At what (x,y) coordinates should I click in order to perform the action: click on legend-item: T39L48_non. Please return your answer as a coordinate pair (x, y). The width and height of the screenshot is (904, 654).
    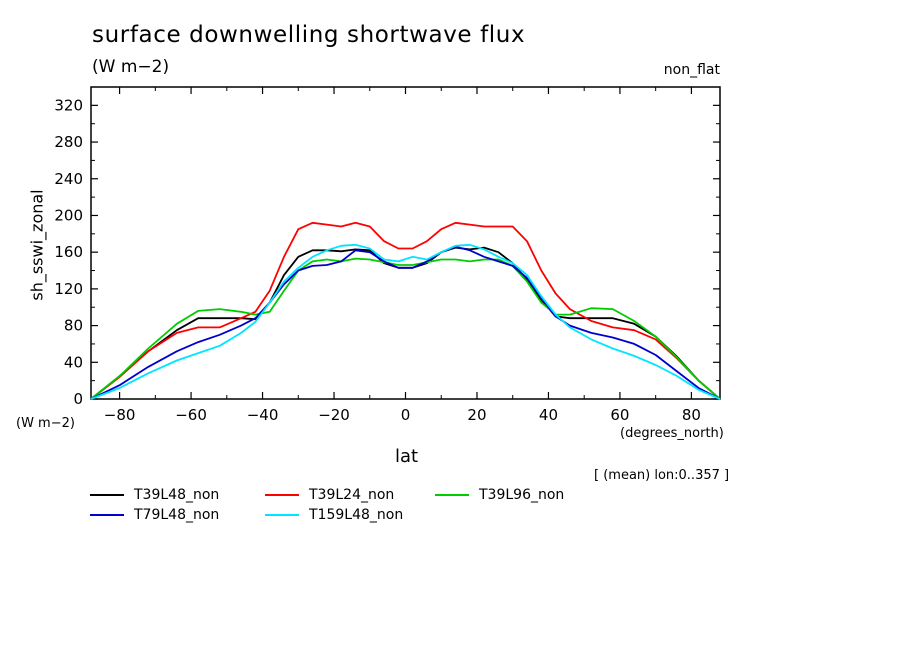
    Looking at the image, I should click on (154, 495).